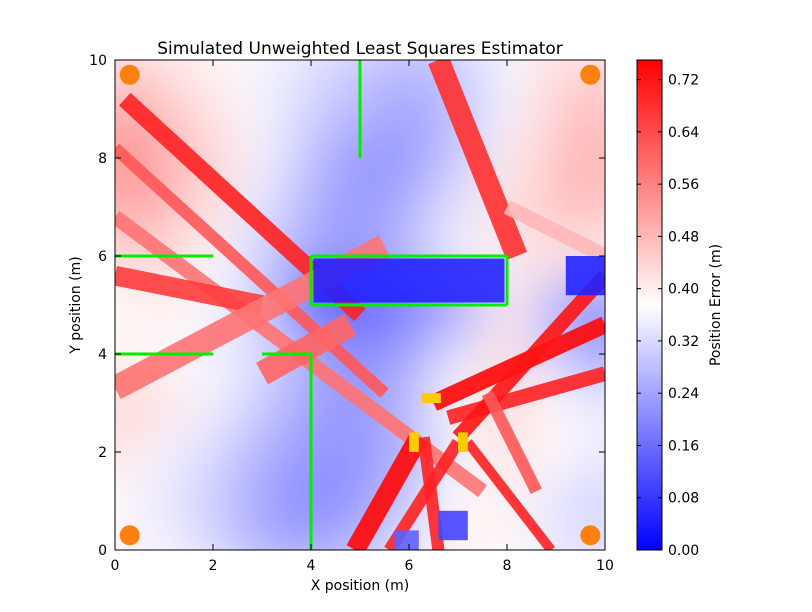  Describe the element at coordinates (360, 586) in the screenshot. I see `x-axis-label: X position (m)` at that location.